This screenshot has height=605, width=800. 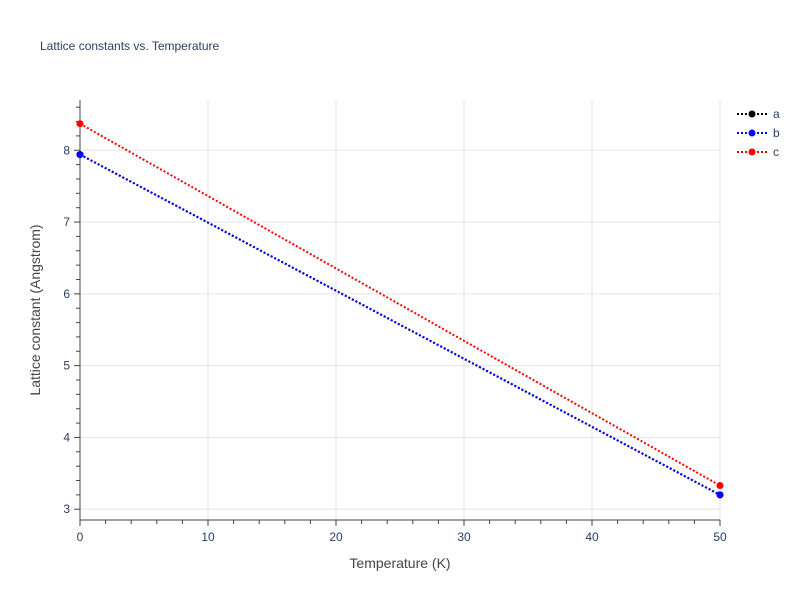 I want to click on x-tick-label: 50, so click(x=720, y=537).